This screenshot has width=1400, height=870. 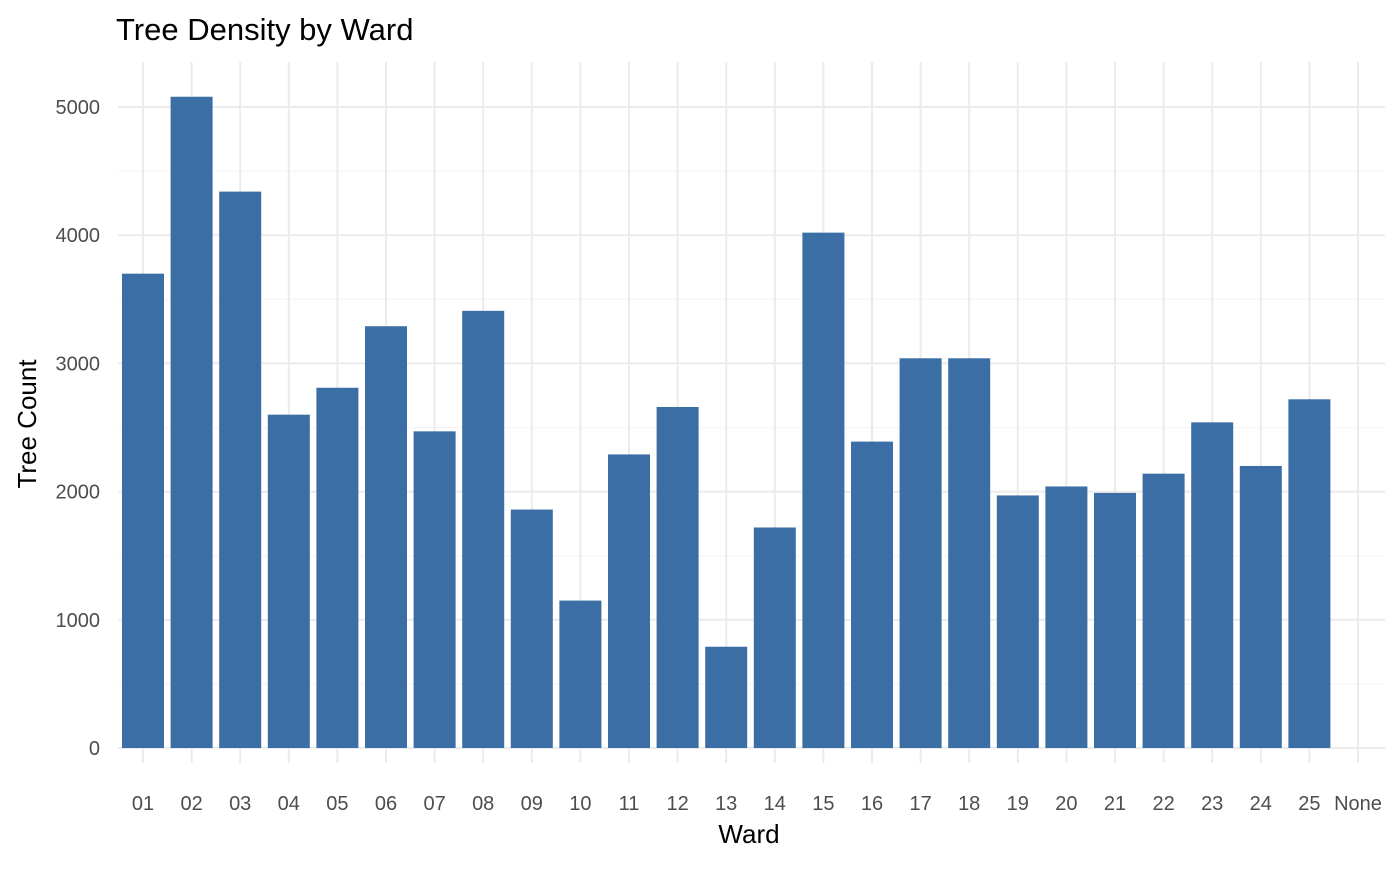 What do you see at coordinates (386, 804) in the screenshot?
I see `x-tick-label: 06` at bounding box center [386, 804].